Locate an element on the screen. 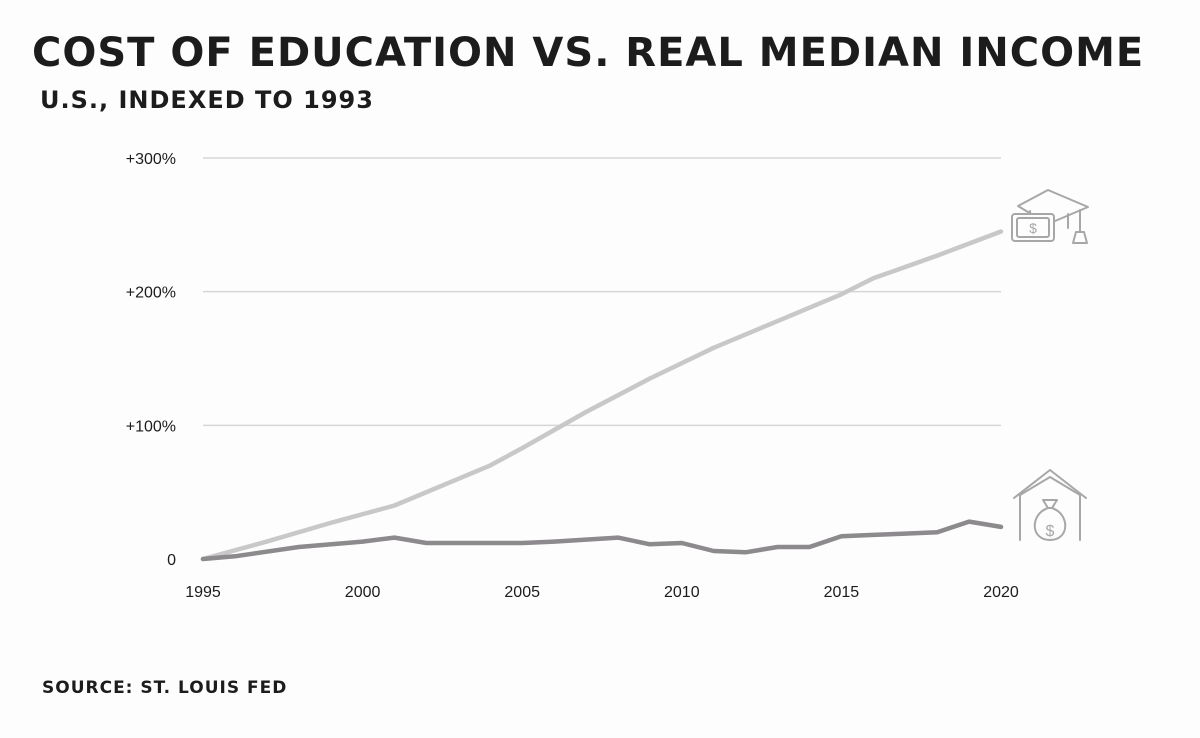 This screenshot has height=738, width=1200. x-tick-label: 2005 is located at coordinates (522, 592).